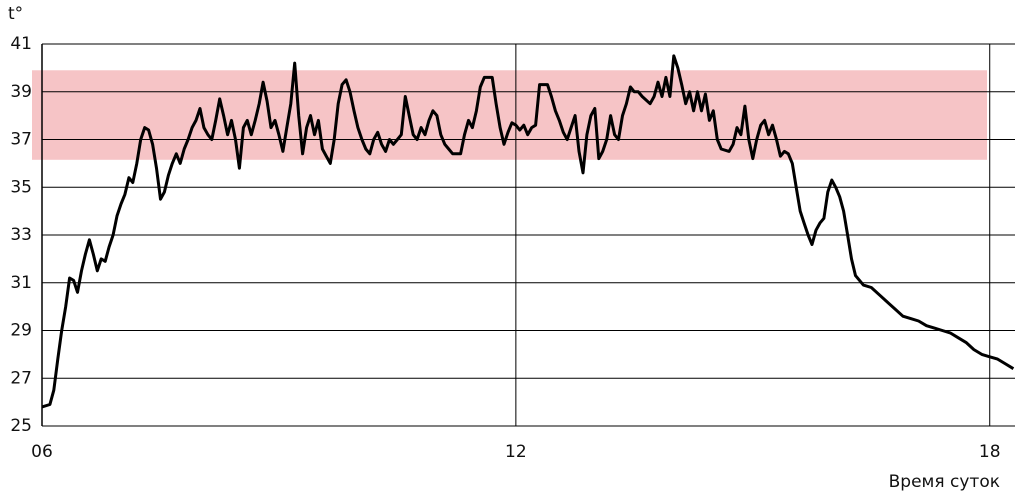 This screenshot has width=1017, height=498. I want to click on x-tick-label: 12, so click(516, 452).